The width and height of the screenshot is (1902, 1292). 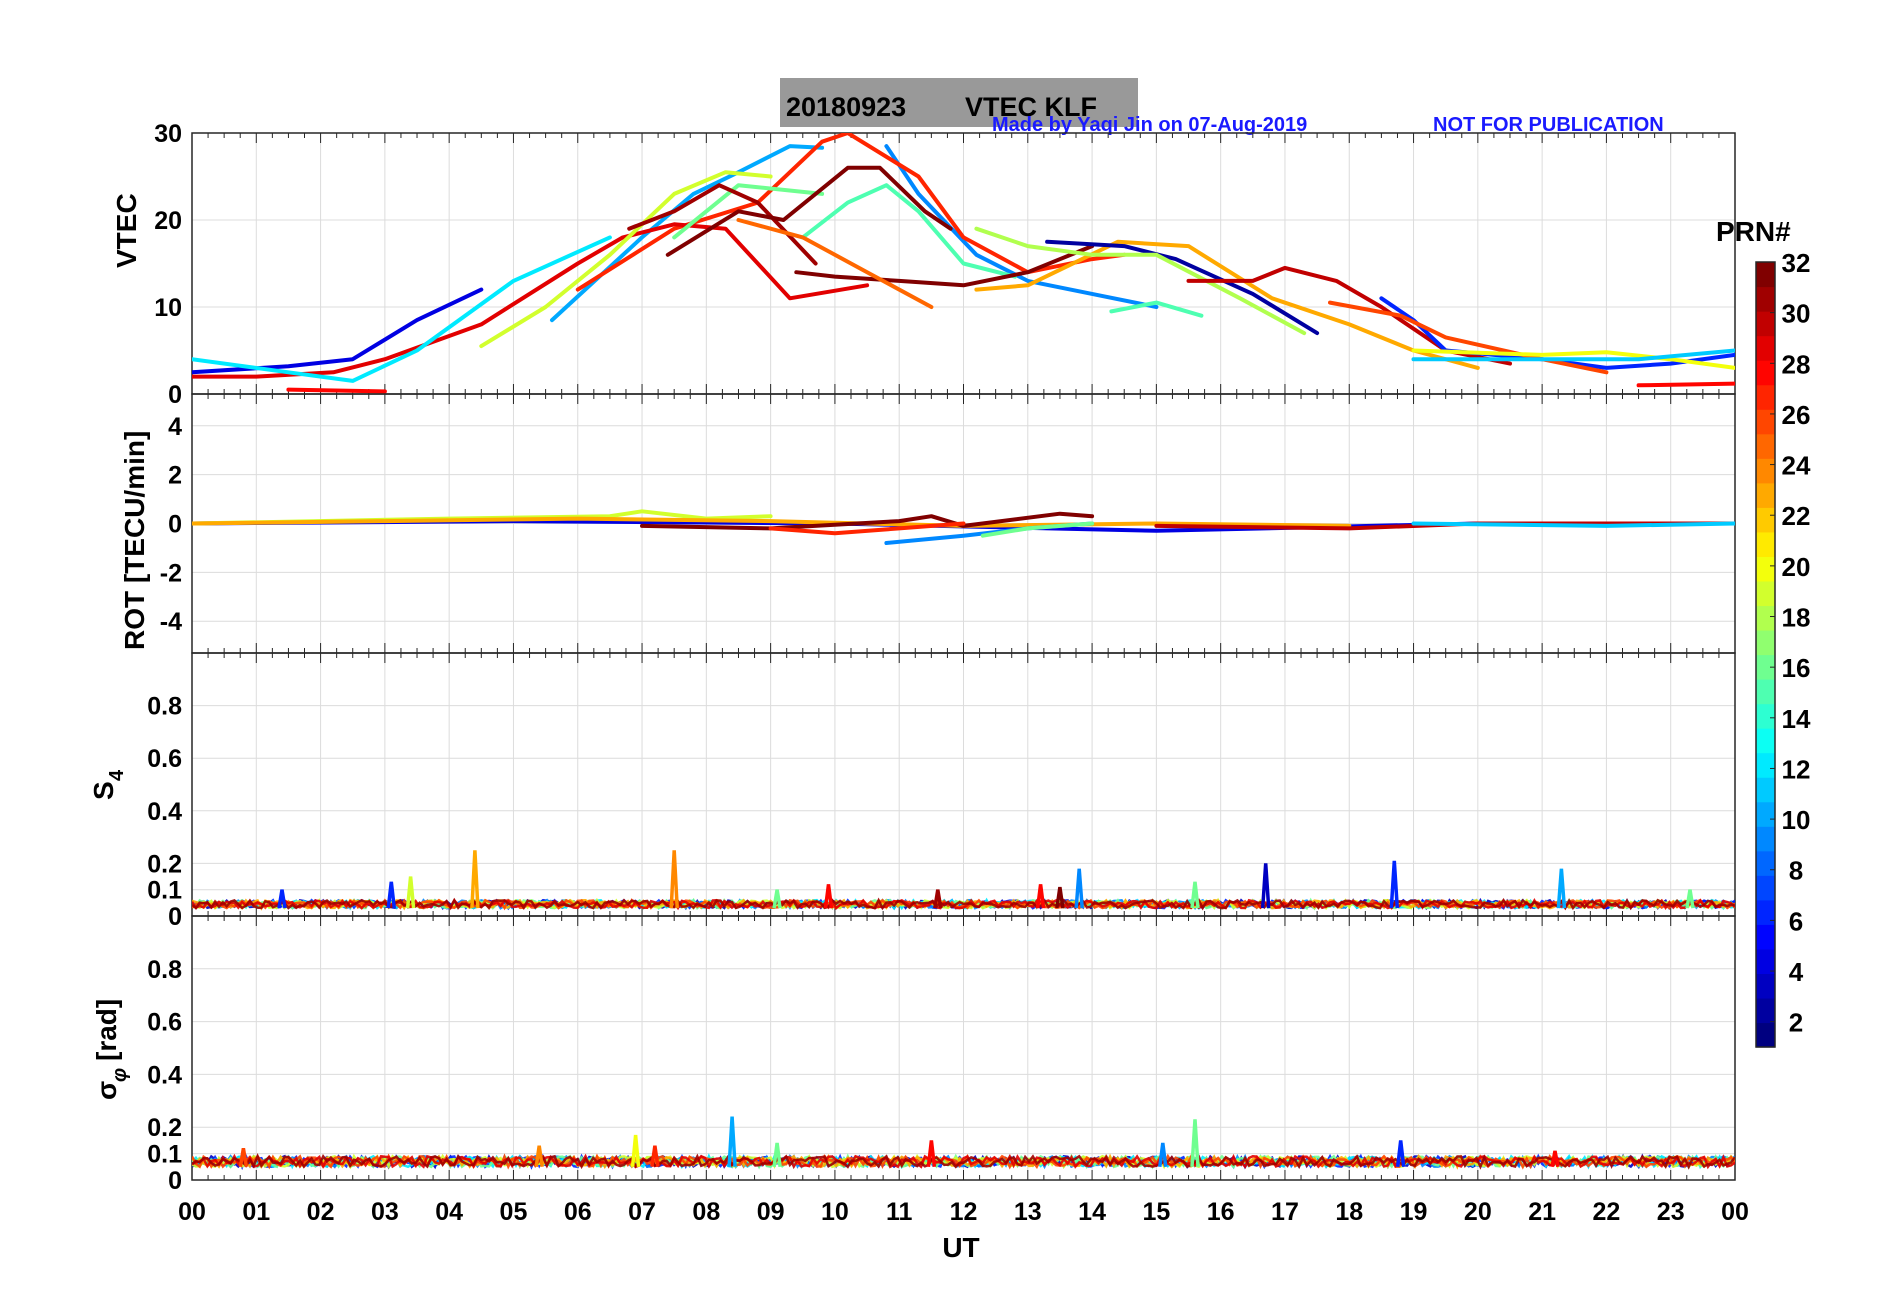 What do you see at coordinates (963, 1143) in the screenshot?
I see `sigphi-series-group` at bounding box center [963, 1143].